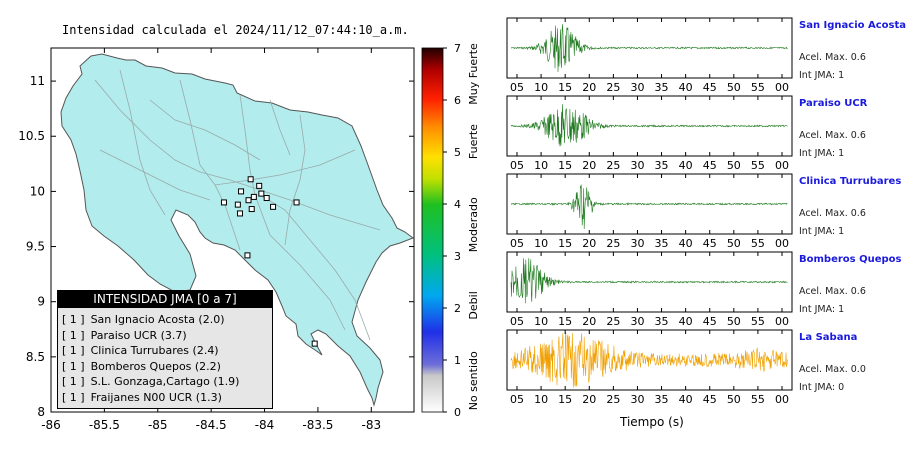 This screenshot has height=460, width=910. Describe the element at coordinates (35, 357) in the screenshot. I see `map-y-tick-label: 8.5` at that location.